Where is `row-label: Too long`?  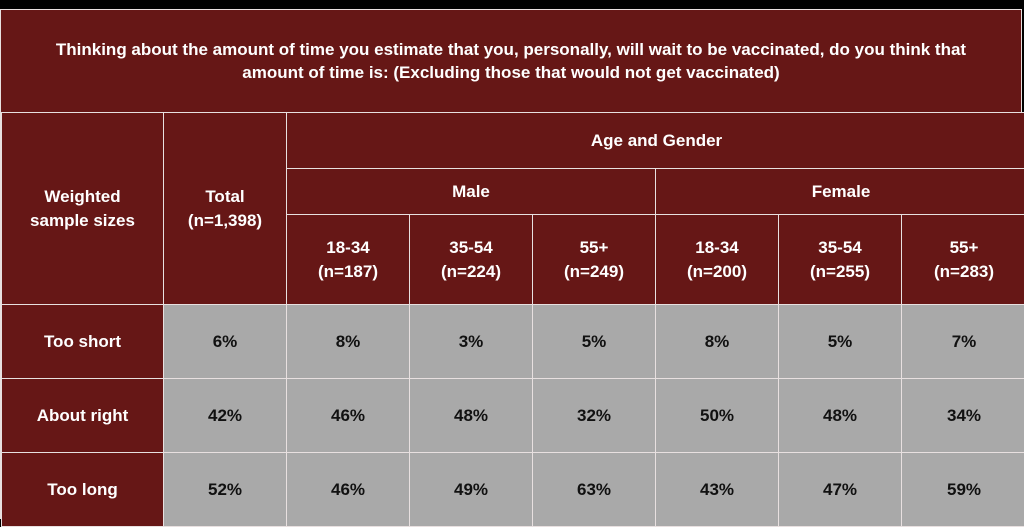
row-label: Too long is located at coordinates (83, 490).